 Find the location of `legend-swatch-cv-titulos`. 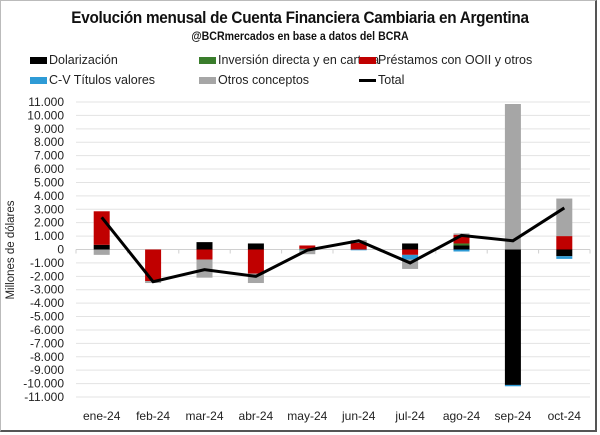

legend-swatch-cv-titulos is located at coordinates (38, 80).